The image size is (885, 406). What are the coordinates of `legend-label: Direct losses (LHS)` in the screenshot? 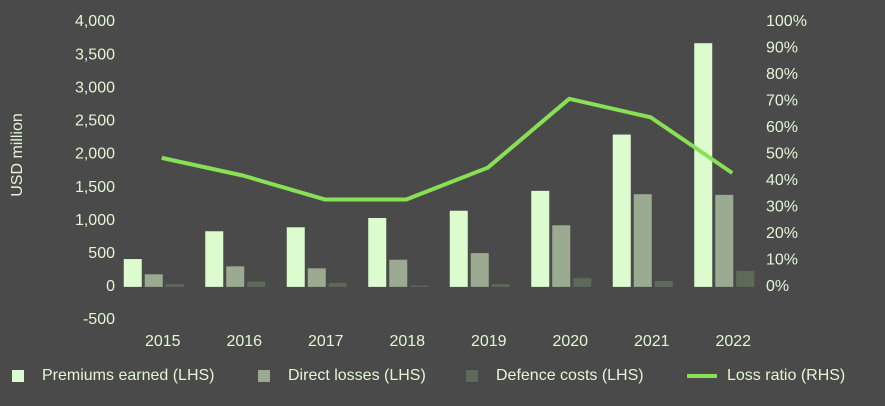 It's located at (357, 375).